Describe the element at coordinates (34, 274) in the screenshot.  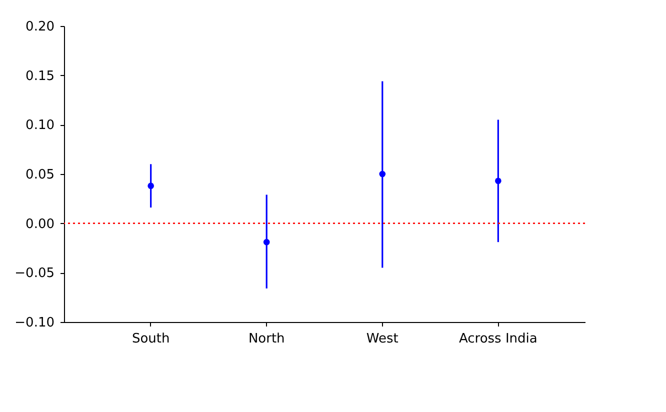
I see `y-tick-label: −0.05` at that location.